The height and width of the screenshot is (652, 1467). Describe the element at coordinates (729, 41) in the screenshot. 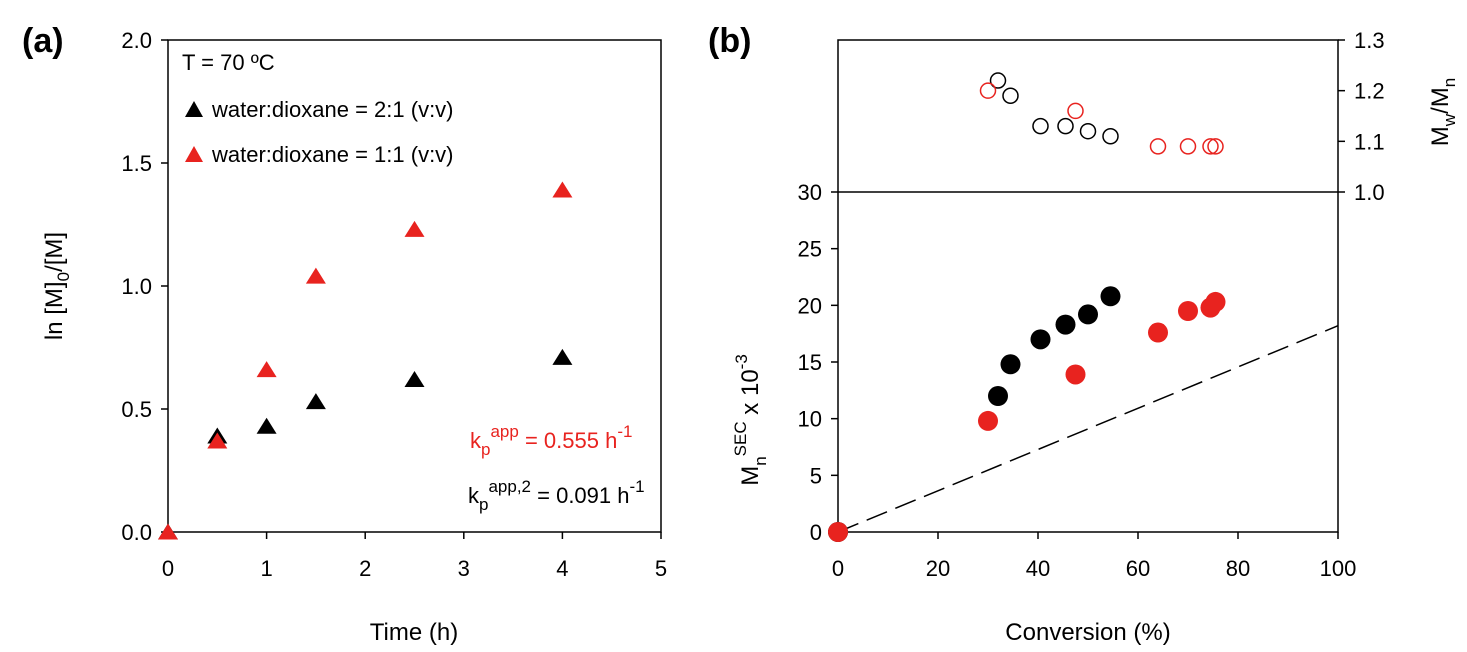

I see `panel-b-label: (b)` at that location.